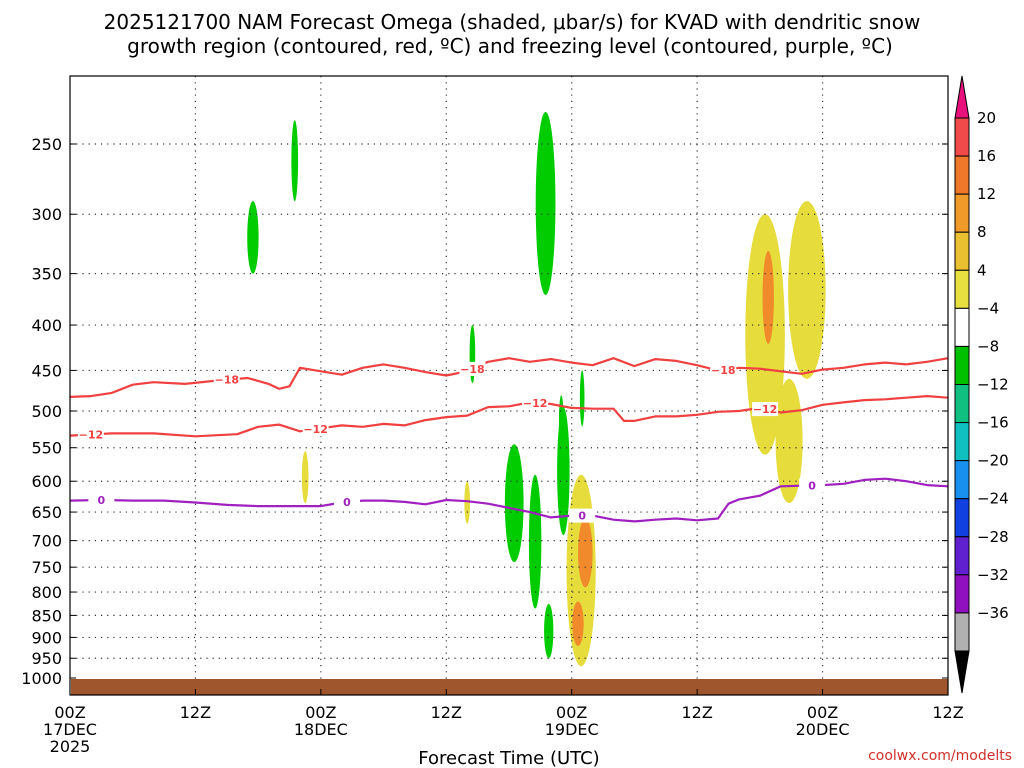  Describe the element at coordinates (993, 461) in the screenshot. I see `colorbar-label-9: −20` at that location.